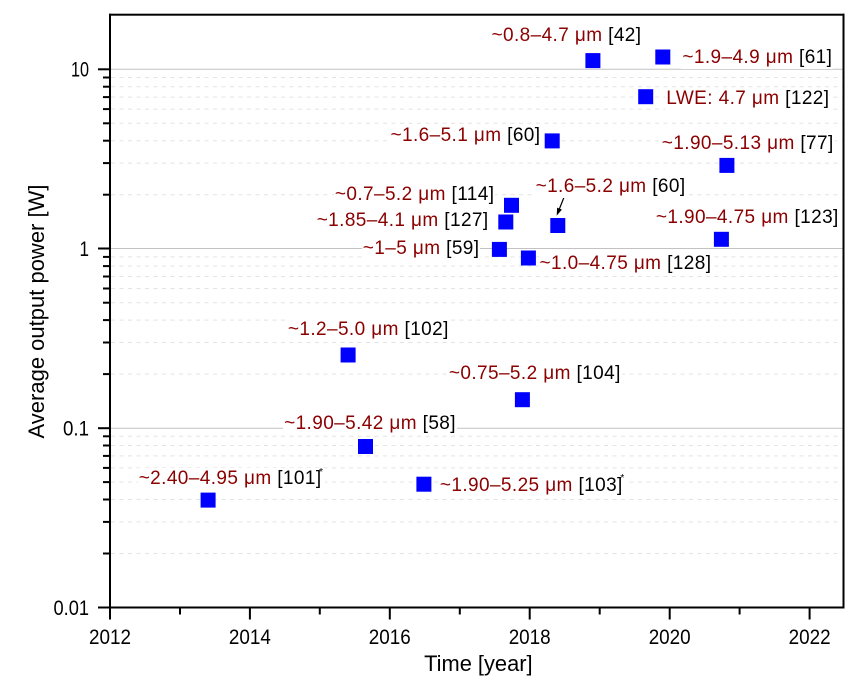 This screenshot has height=689, width=864. I want to click on svg-text: 2014, so click(250, 637).